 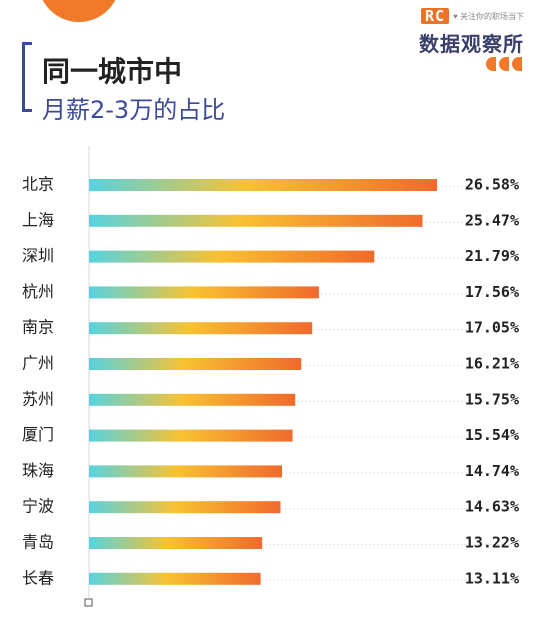 I want to click on category-label: 厦门, so click(x=38, y=434).